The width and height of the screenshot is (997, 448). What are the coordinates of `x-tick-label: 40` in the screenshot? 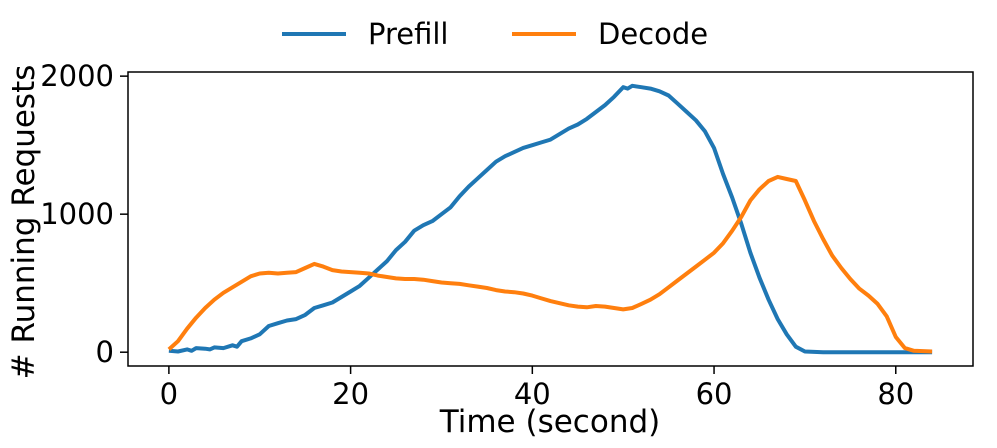 It's located at (532, 394).